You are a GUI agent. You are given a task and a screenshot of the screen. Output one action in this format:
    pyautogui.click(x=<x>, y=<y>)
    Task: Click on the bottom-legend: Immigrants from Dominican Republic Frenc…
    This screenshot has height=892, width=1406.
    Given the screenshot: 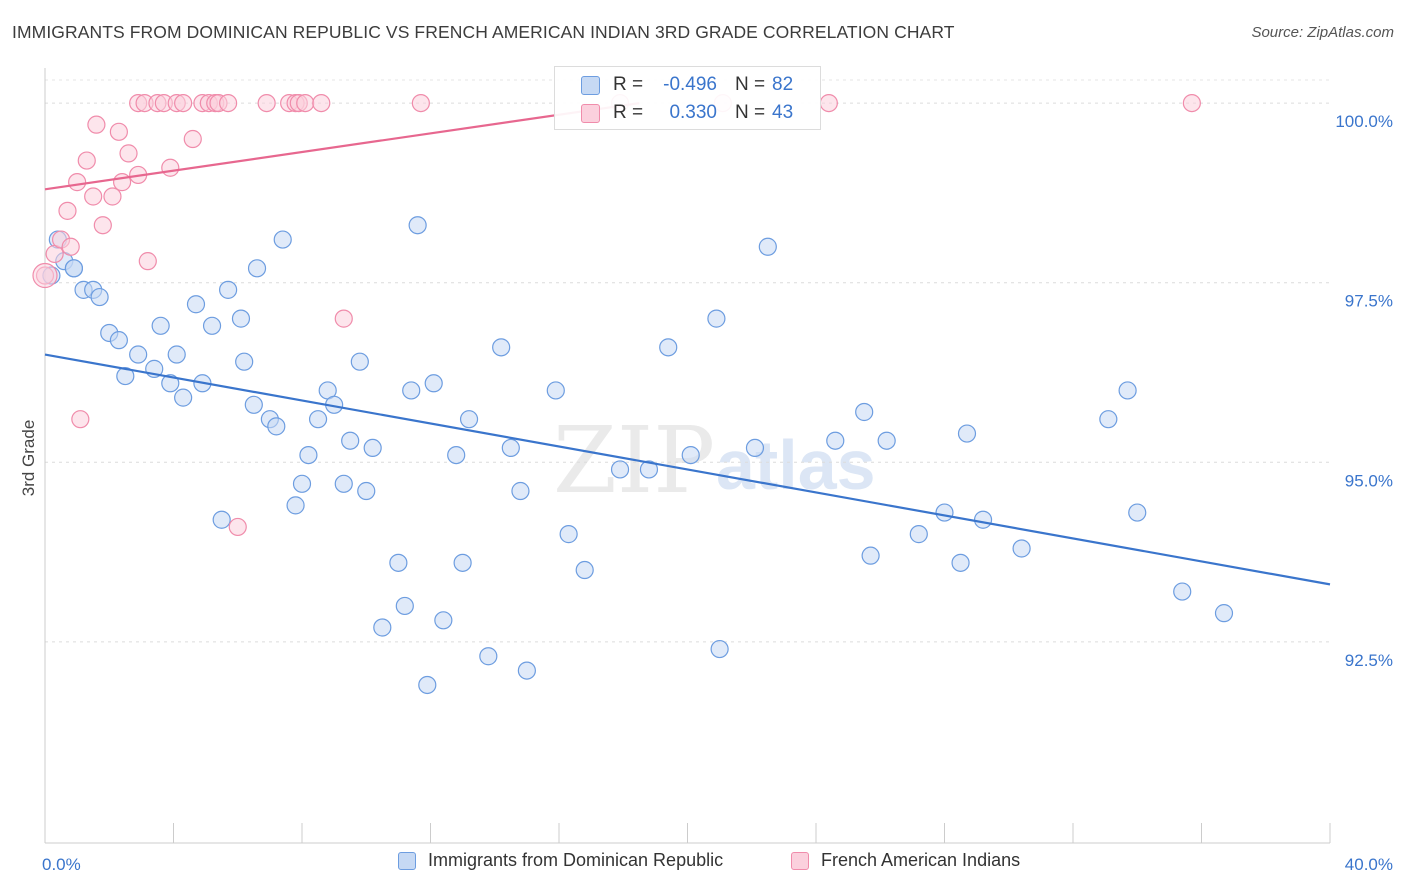 What is the action you would take?
    pyautogui.click(x=703, y=865)
    